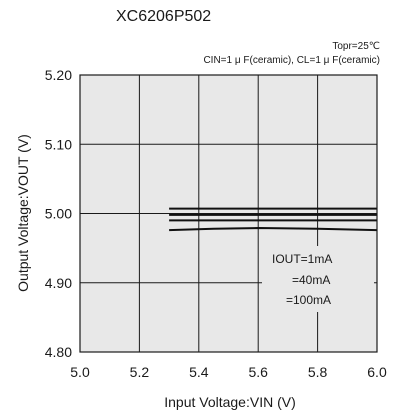 The image size is (403, 417). I want to click on x-tick-label: 5.6, so click(258, 372).